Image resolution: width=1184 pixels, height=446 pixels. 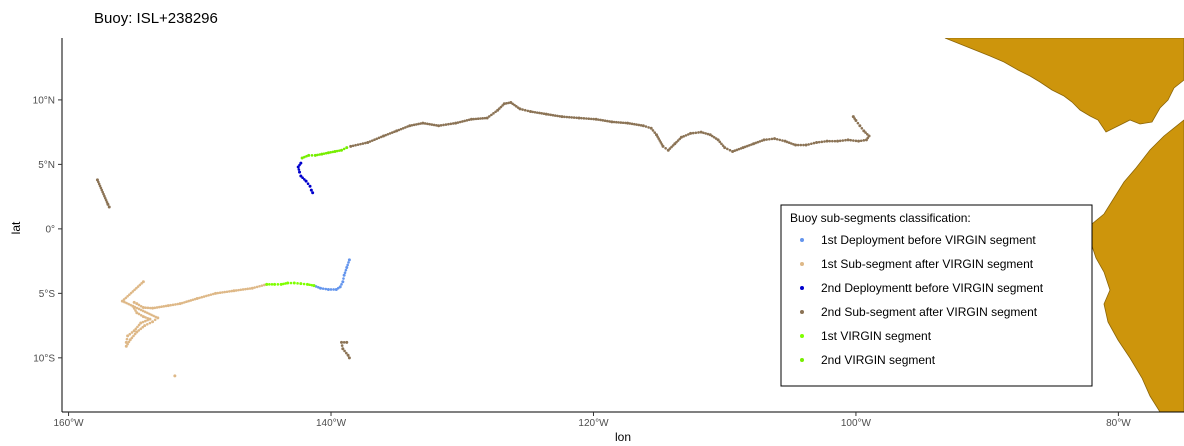 What do you see at coordinates (878, 360) in the screenshot?
I see `legend-label: 2nd VIRGIN segment` at bounding box center [878, 360].